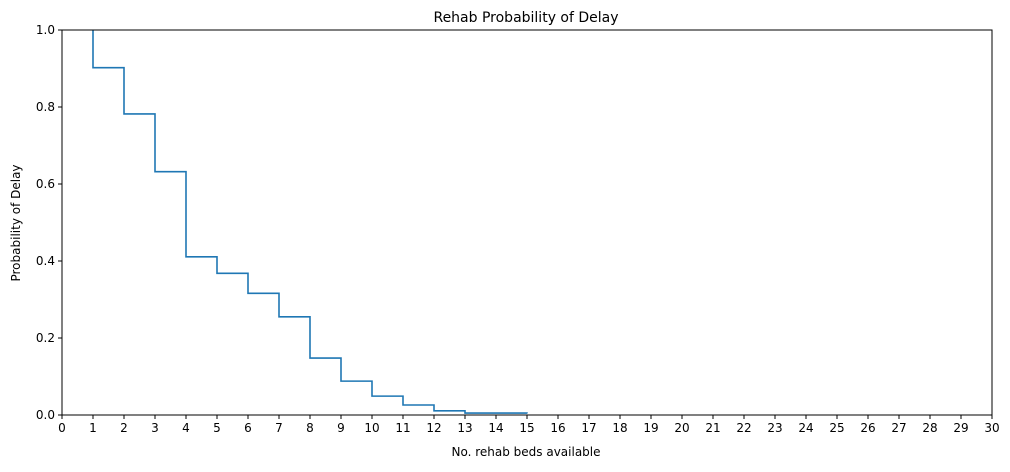 This screenshot has width=1010, height=472. What do you see at coordinates (929, 428) in the screenshot?
I see `x-tick-label: 28` at bounding box center [929, 428].